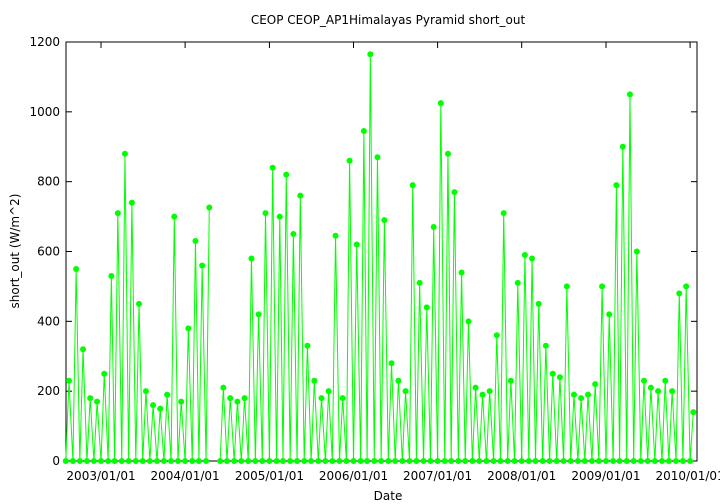  What do you see at coordinates (48, 252) in the screenshot?
I see `y-tick-label: 600` at bounding box center [48, 252].